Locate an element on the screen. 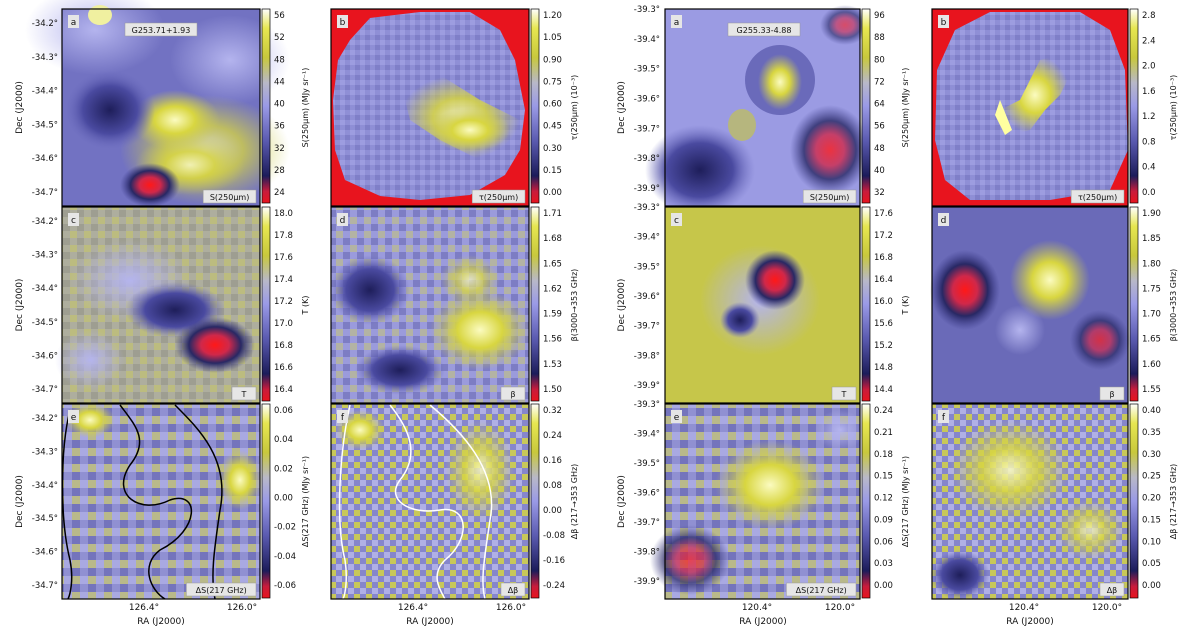 This screenshot has height=637, width=1200. x-axis-label-right: RA (J2000) is located at coordinates (1030, 622).